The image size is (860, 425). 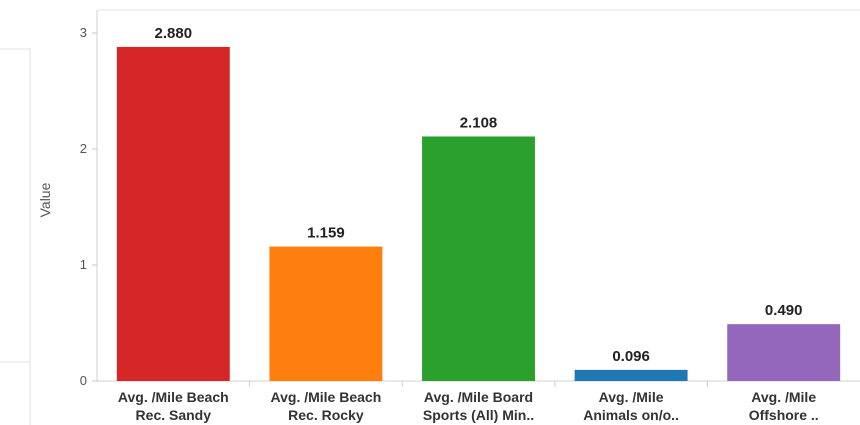 I want to click on x-category-label: Rec. Rocky, so click(x=326, y=415).